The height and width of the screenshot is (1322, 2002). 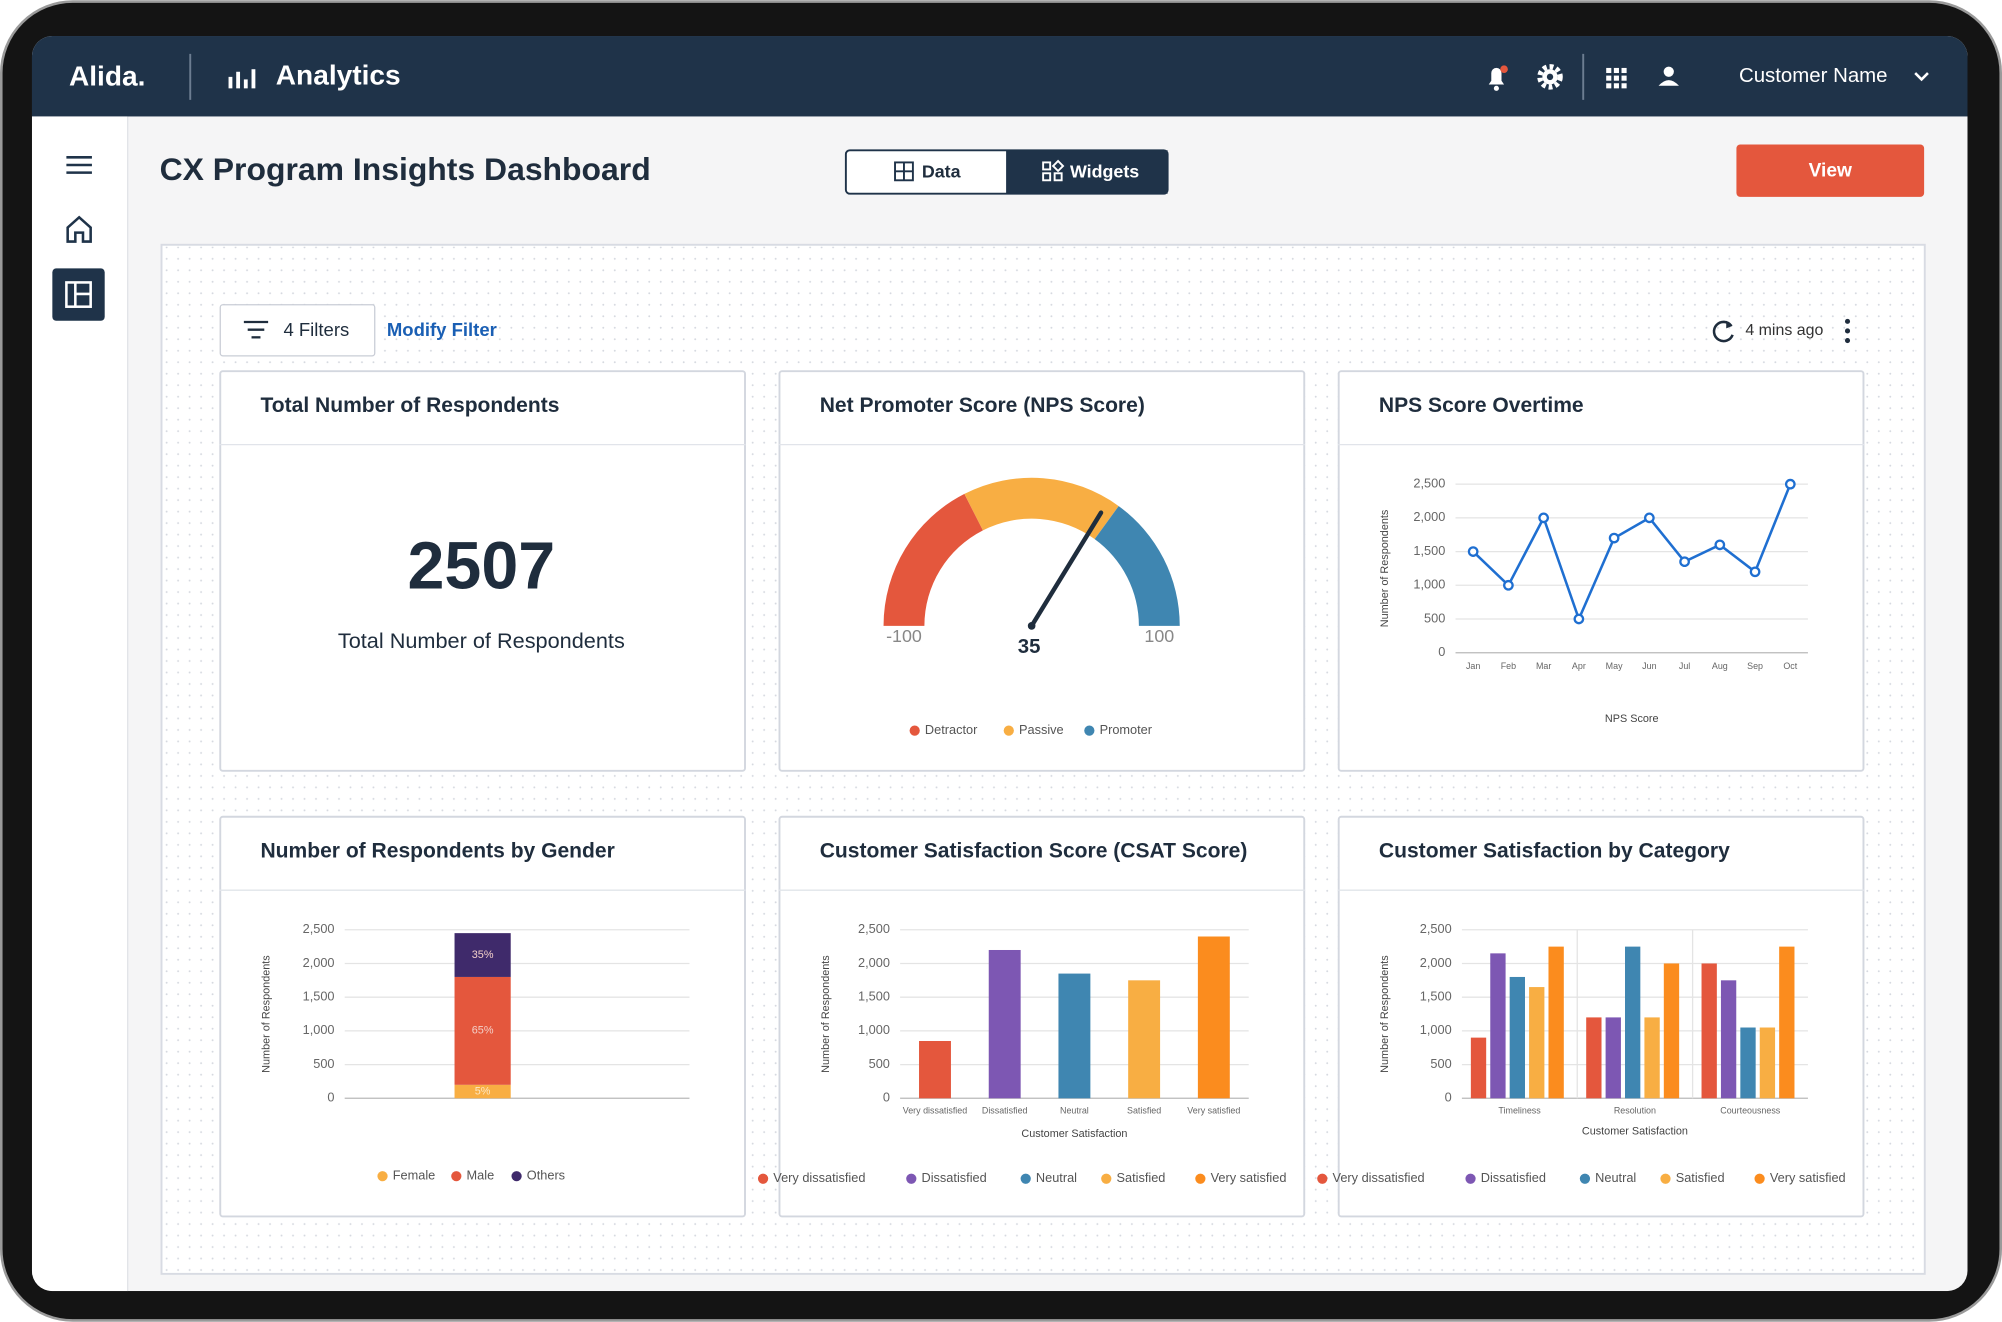 I want to click on x-tick-label: Sep, so click(x=1755, y=666).